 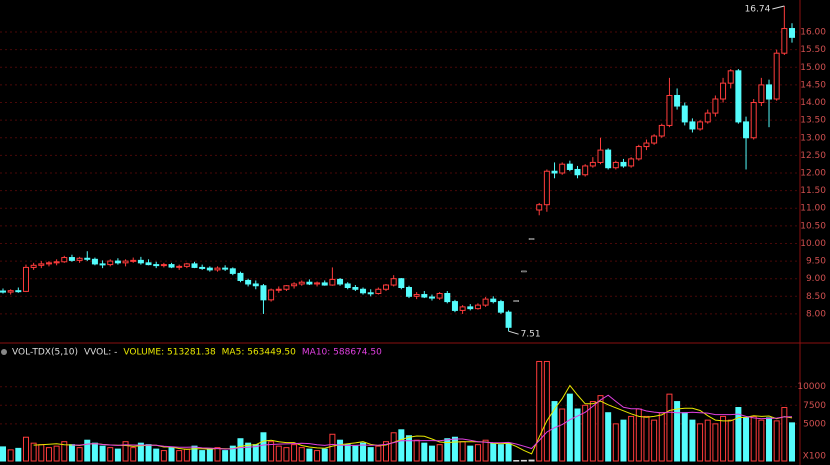 I want to click on volume-header: VOLUME: 513281.38, so click(x=169, y=353).